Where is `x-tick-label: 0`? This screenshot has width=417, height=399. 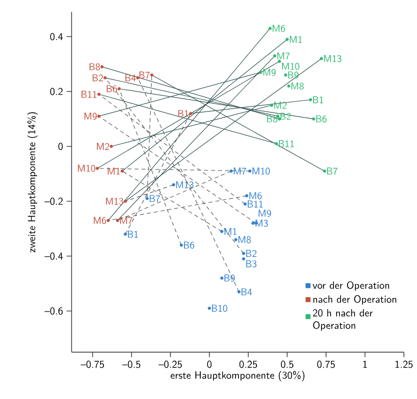
x-tick-label: 0 is located at coordinates (209, 364).